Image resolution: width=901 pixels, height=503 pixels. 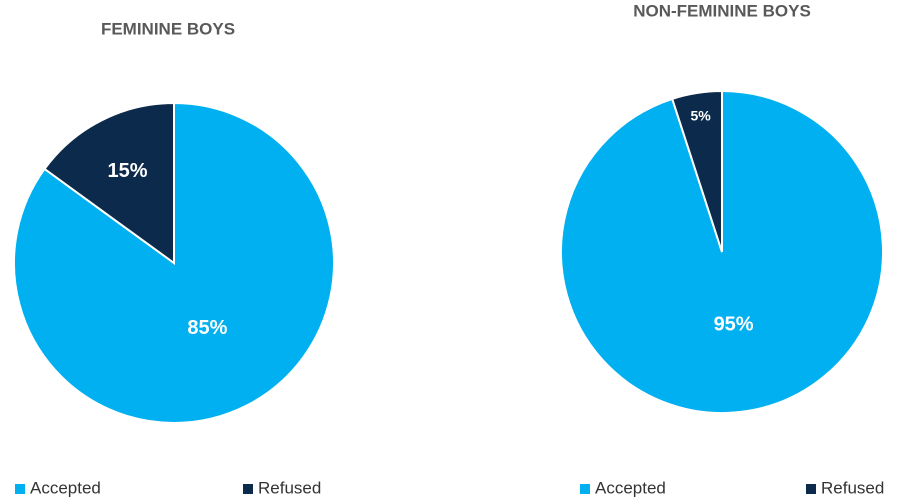 I want to click on data-label: 5%, so click(x=700, y=116).